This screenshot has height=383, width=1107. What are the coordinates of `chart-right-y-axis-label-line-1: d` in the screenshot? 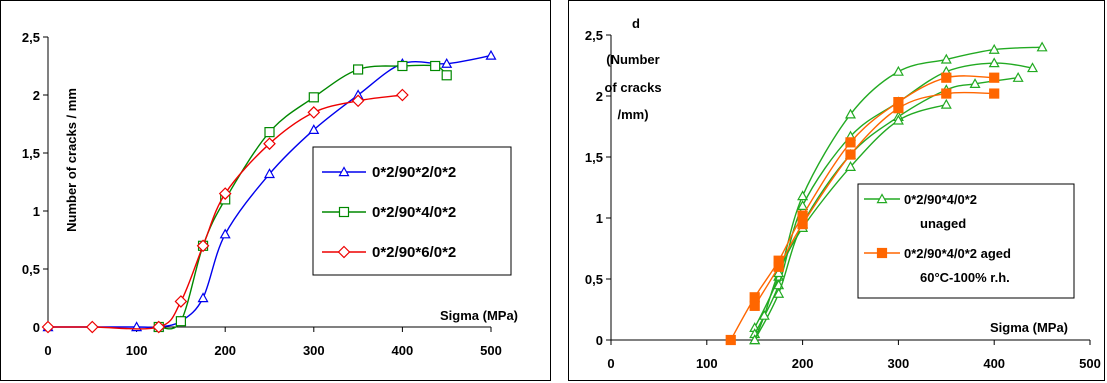 It's located at (636, 23).